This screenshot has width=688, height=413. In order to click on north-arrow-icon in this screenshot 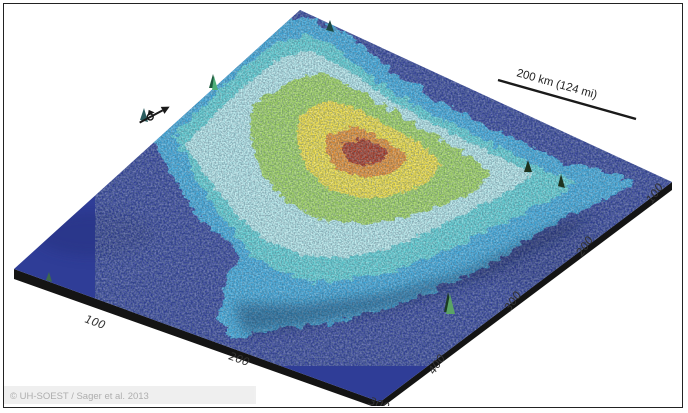, I will do `click(154, 115)`.